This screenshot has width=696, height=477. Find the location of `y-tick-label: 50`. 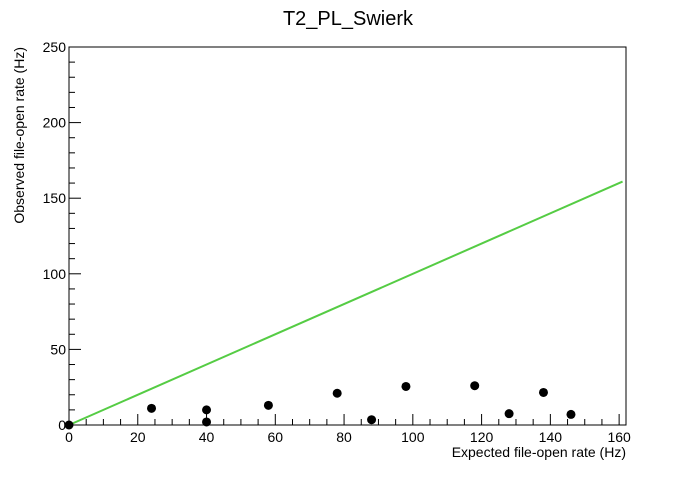

y-tick-label: 50 is located at coordinates (58, 349).